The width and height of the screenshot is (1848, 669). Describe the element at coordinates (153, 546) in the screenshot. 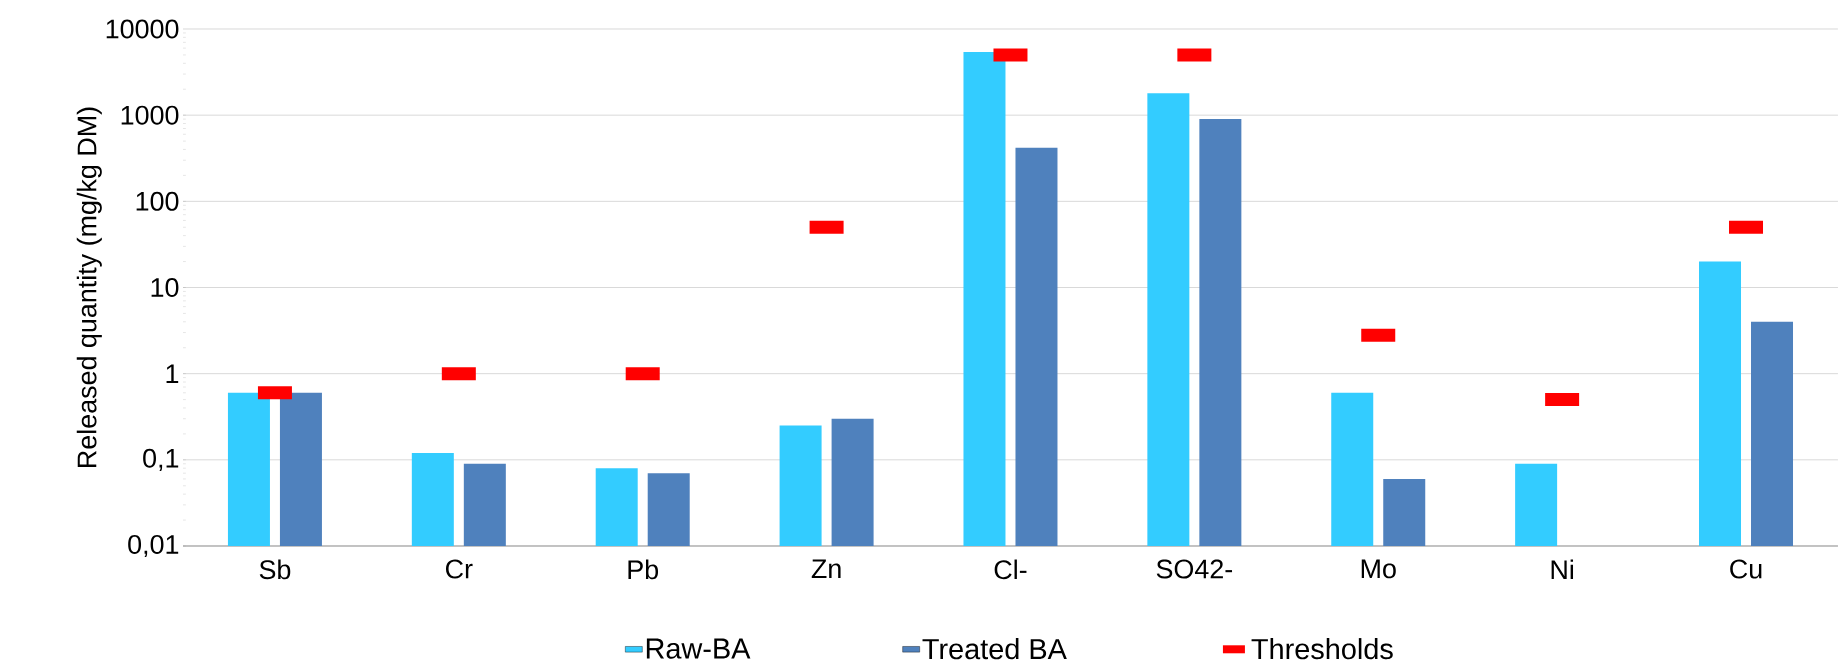

I see `y-tick-label: 0,01` at that location.